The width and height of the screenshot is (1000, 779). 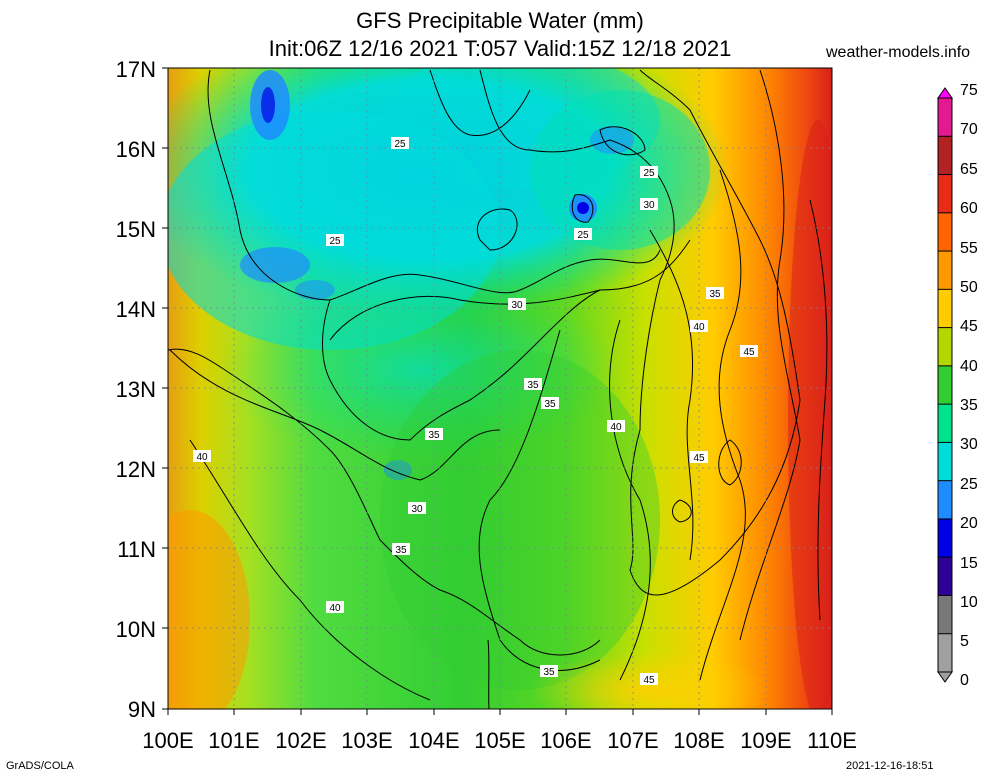 I want to click on lat-label: 13N, so click(x=135, y=389).